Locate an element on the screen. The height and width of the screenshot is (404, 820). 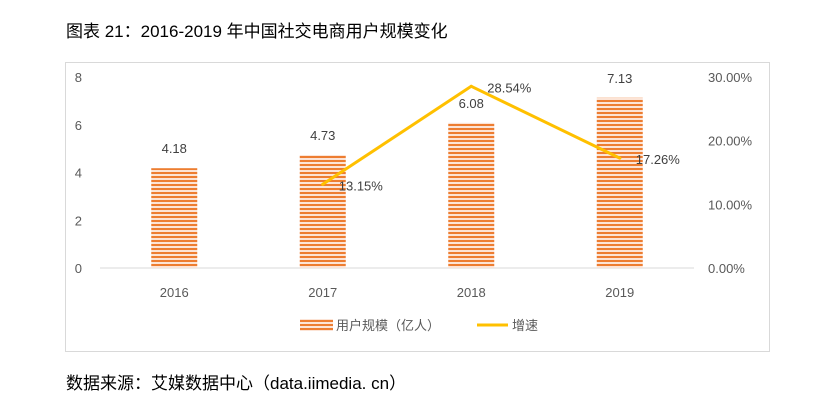
figure-source: 数据来源：艾媒数据中心（data.iimedia. cn） is located at coordinates (236, 383).